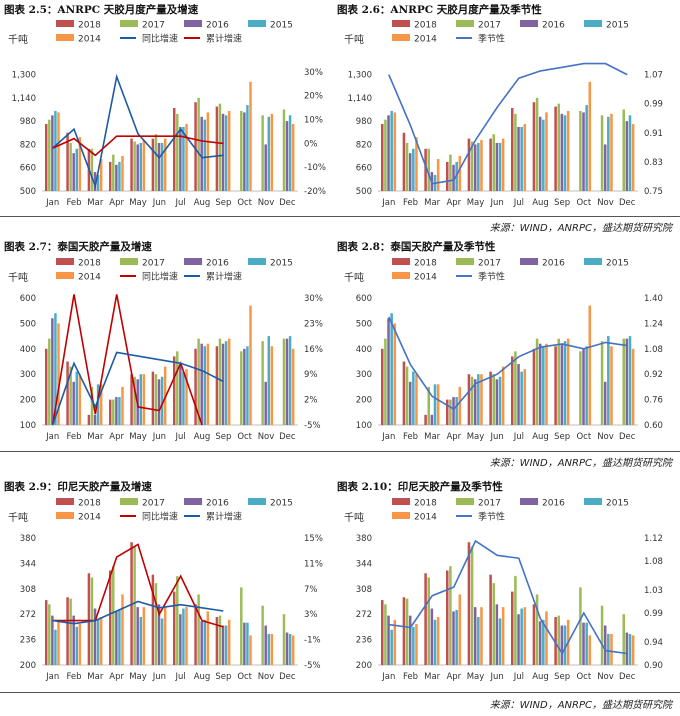 This screenshot has width=680, height=716. Describe the element at coordinates (315, 192) in the screenshot. I see `y2-tick-label: -20%` at that location.